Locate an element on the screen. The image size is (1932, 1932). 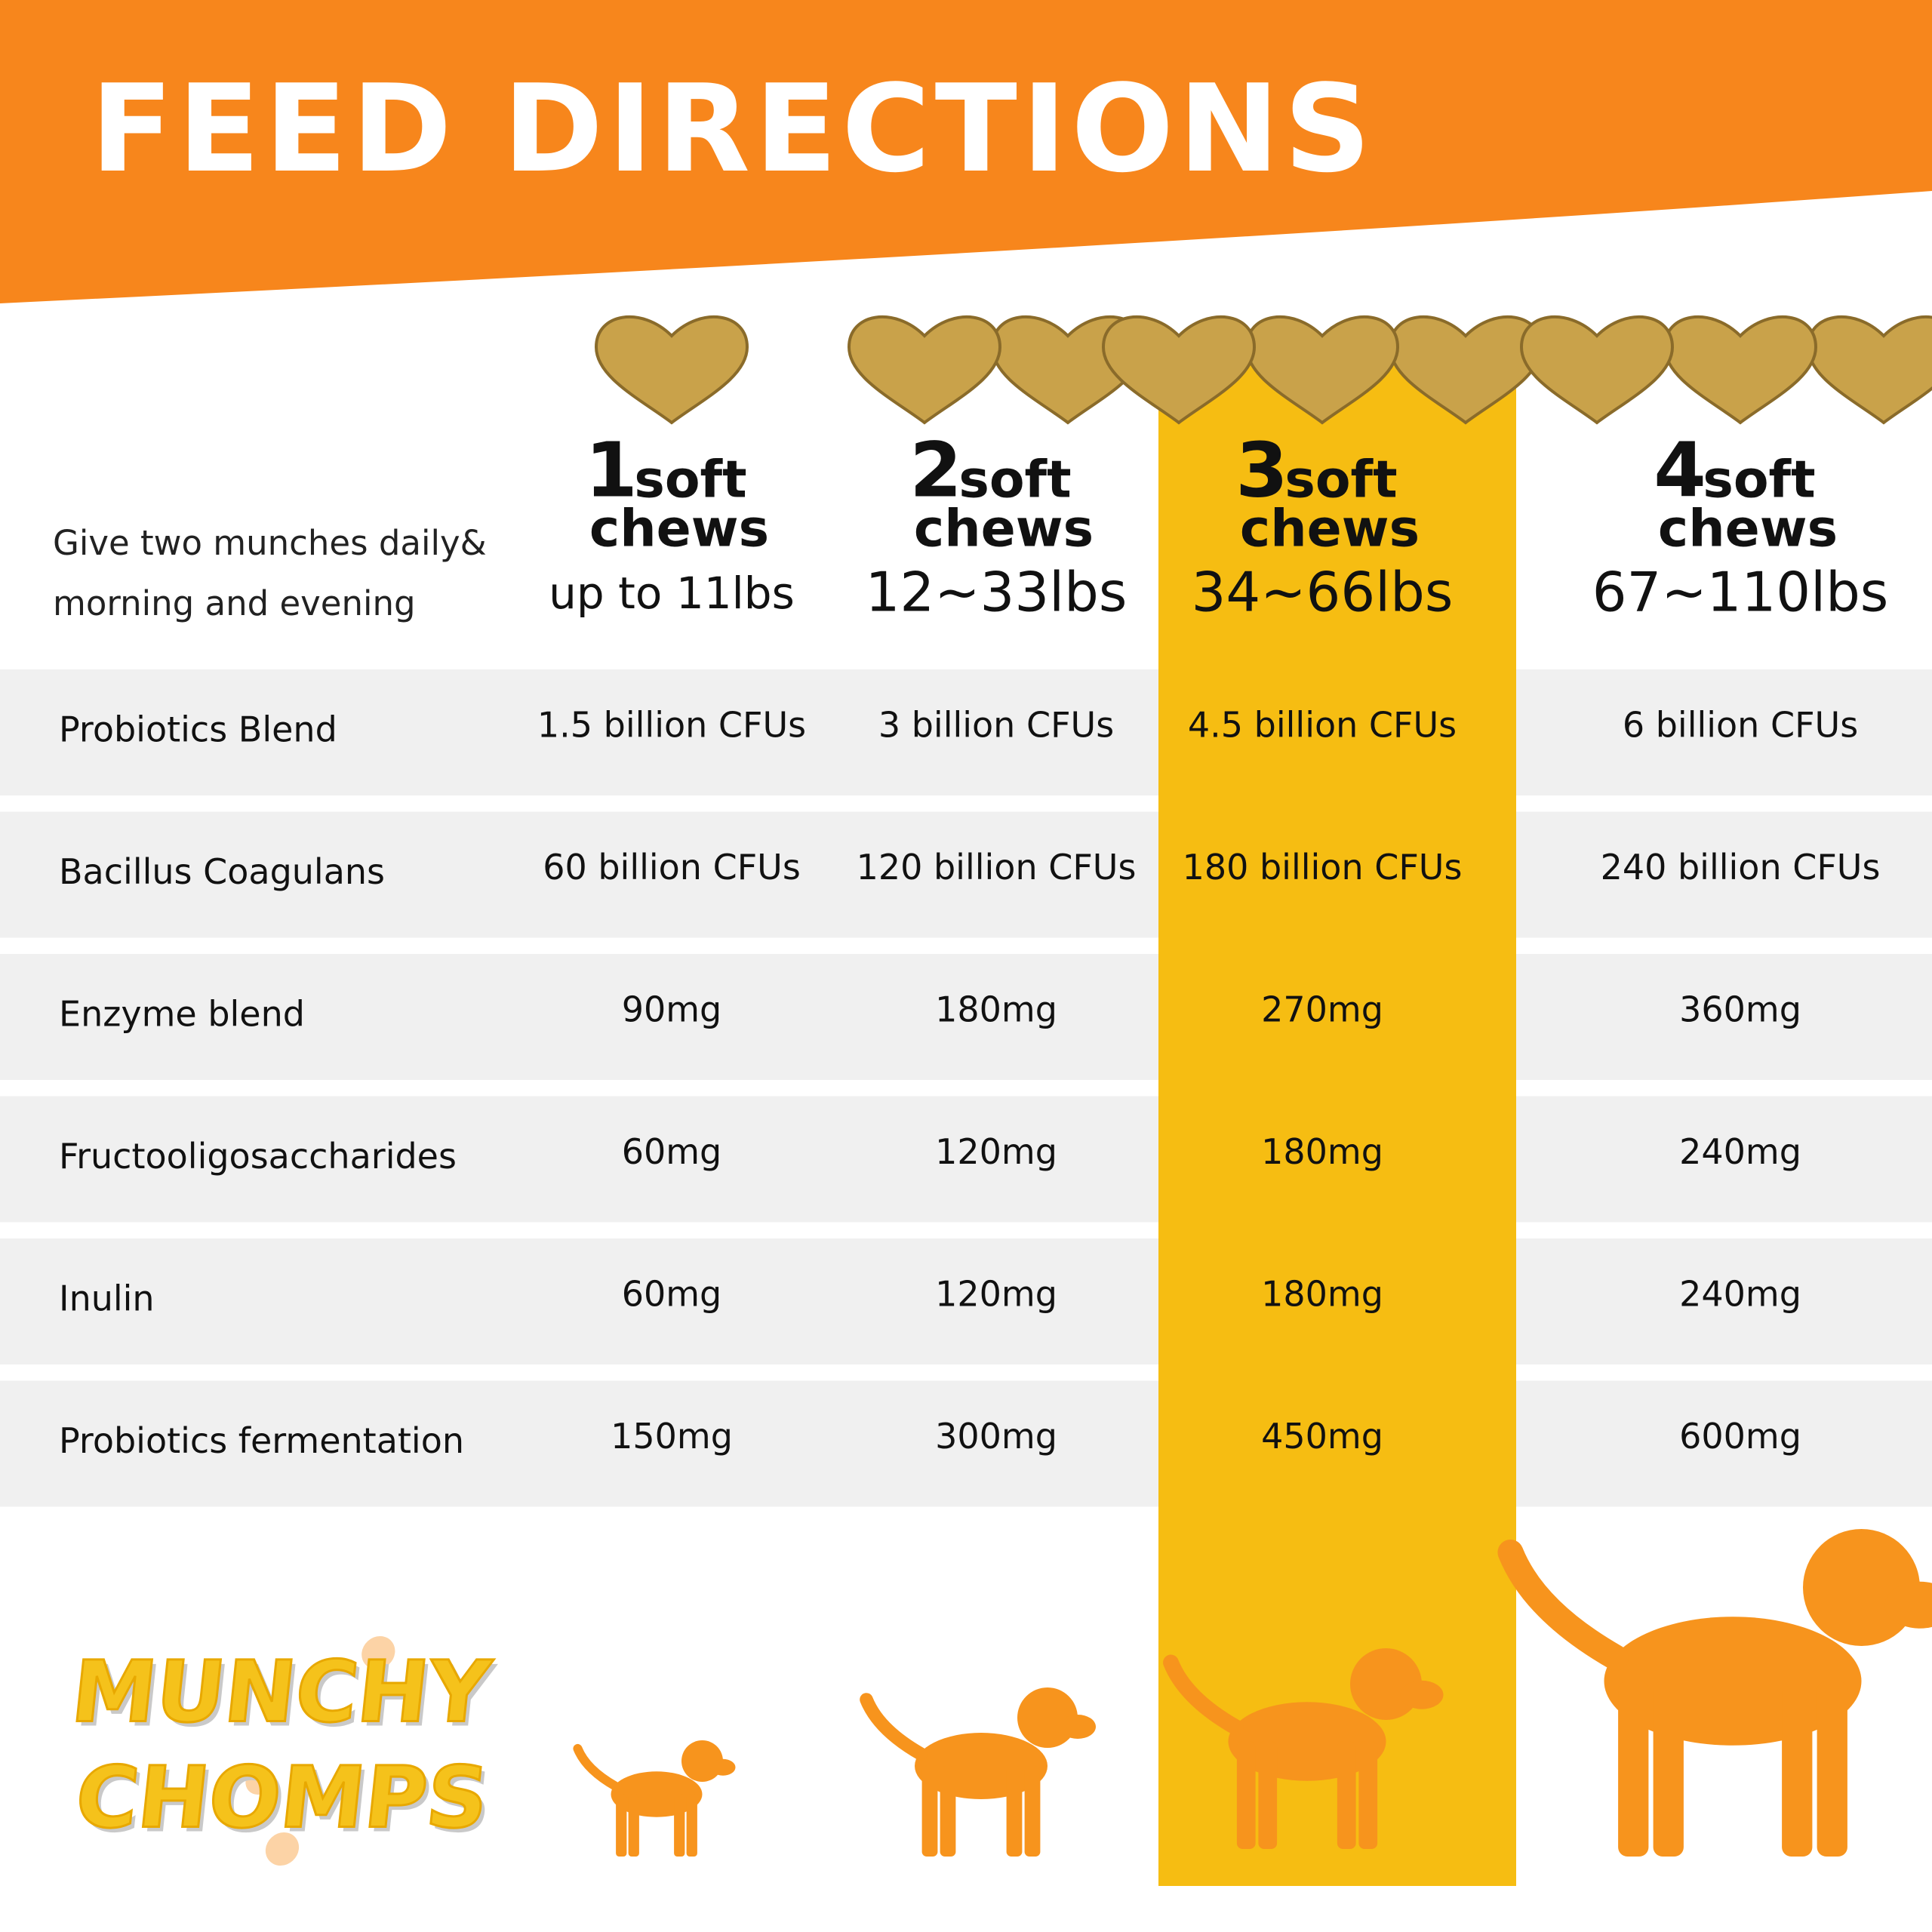
row-label: Fructooligosaccharides is located at coordinates (258, 1156).